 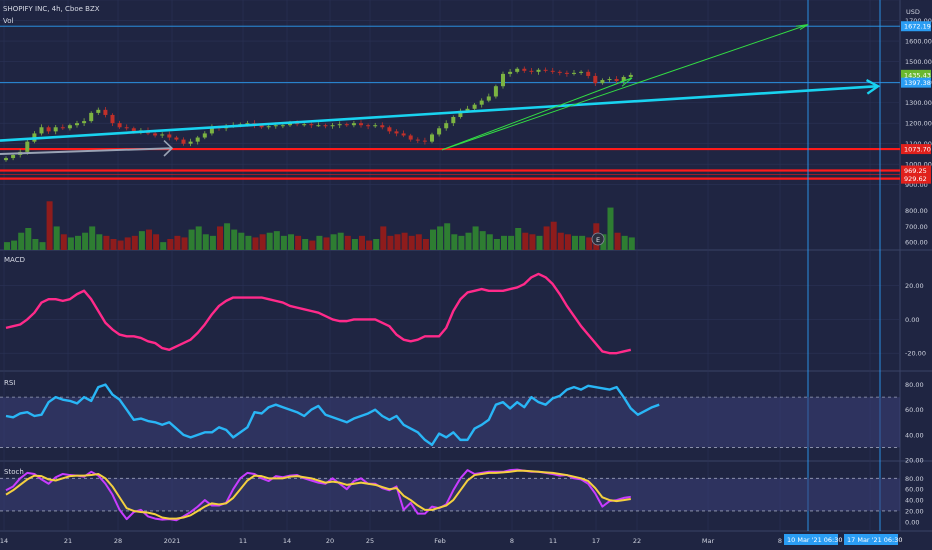 What do you see at coordinates (450, 495) in the screenshot?
I see `stoch-panel` at bounding box center [450, 495].